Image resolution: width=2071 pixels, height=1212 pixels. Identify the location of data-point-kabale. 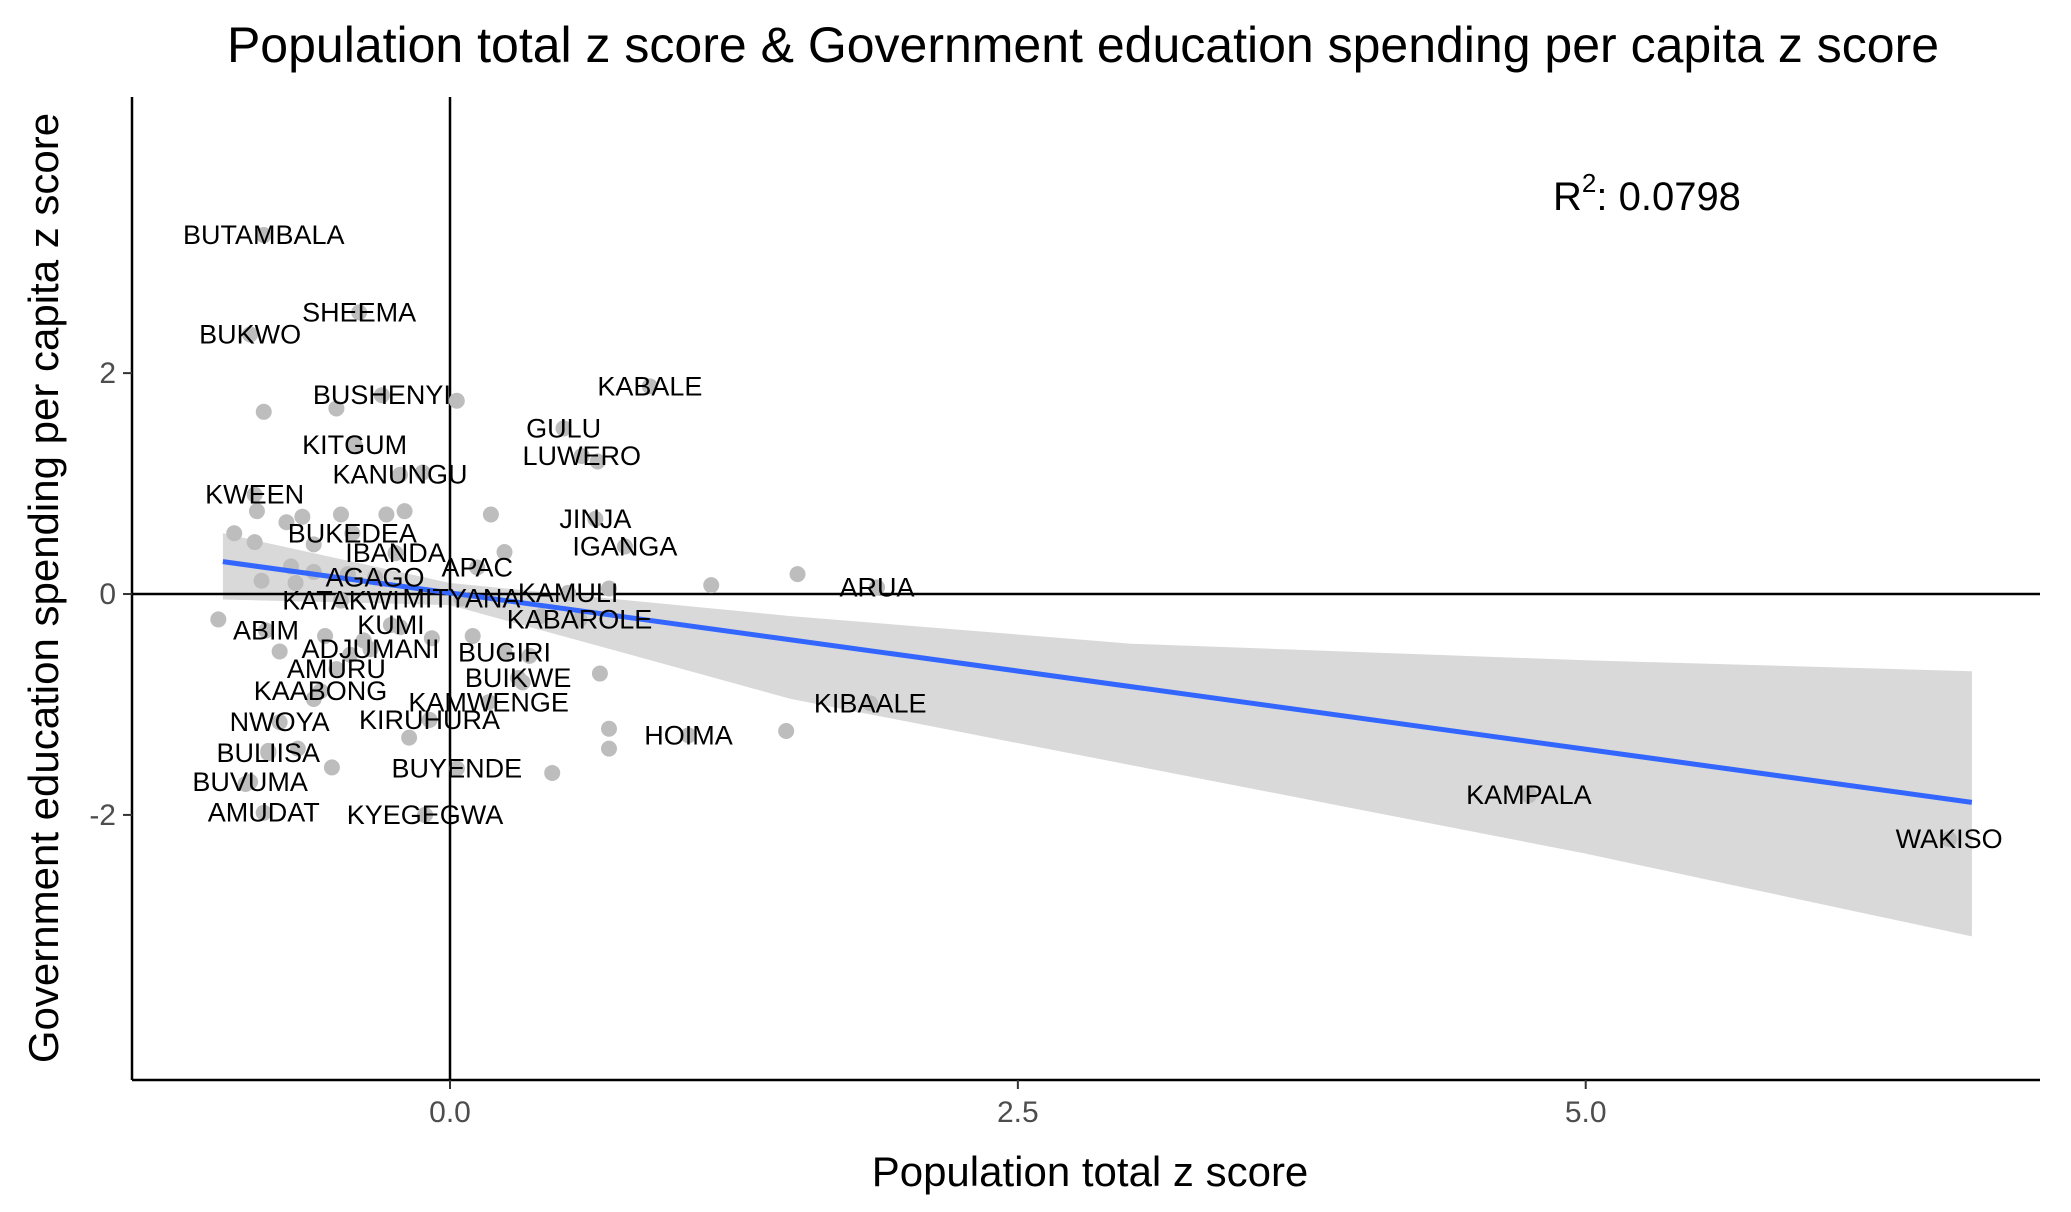
(649, 386).